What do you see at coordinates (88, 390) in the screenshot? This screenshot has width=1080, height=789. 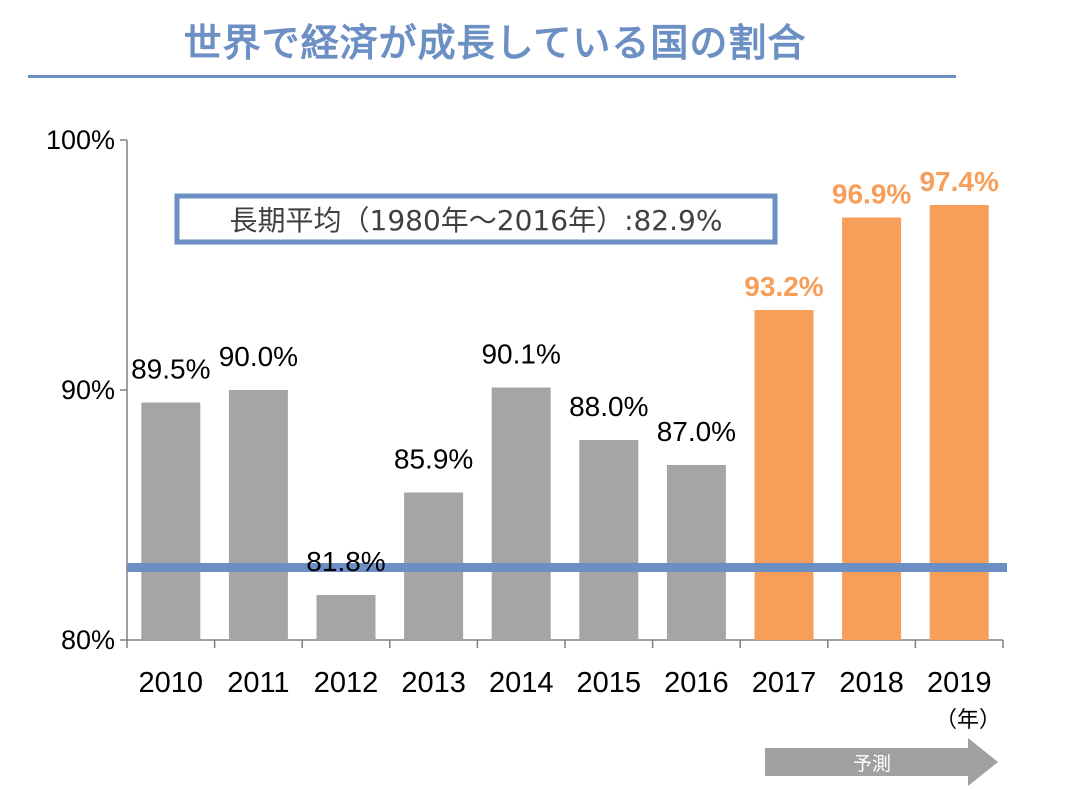 I see `y-tick-label: 90%` at bounding box center [88, 390].